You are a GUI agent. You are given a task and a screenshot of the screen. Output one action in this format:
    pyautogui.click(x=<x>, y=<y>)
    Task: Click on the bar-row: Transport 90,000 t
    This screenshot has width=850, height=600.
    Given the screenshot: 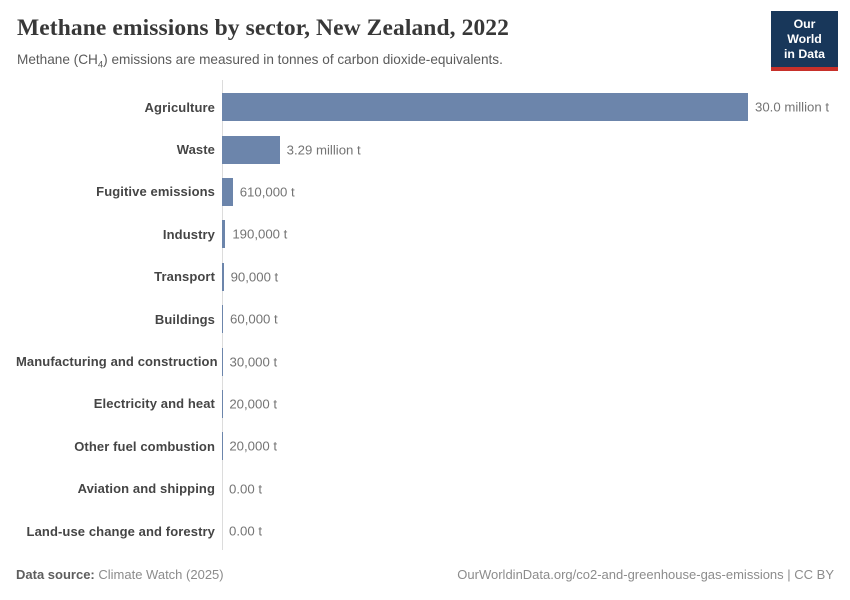 What is the action you would take?
    pyautogui.click(x=425, y=277)
    